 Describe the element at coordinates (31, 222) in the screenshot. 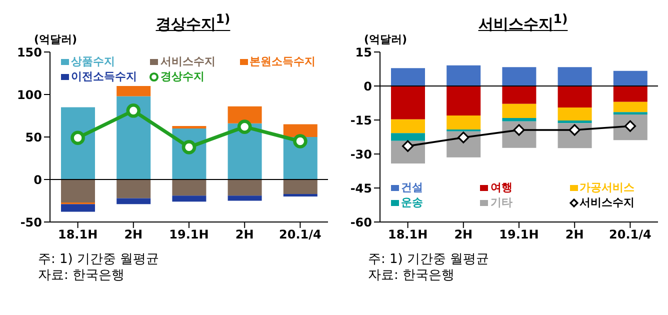

I see `y-tick-label: -50` at that location.